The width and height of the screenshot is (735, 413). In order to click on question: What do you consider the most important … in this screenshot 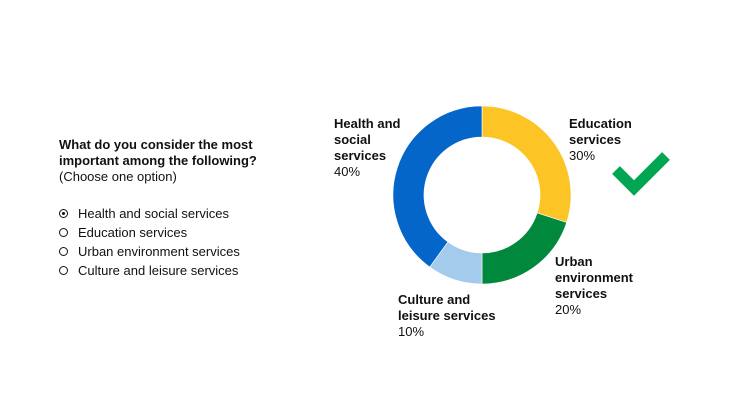, I will do `click(179, 161)`.